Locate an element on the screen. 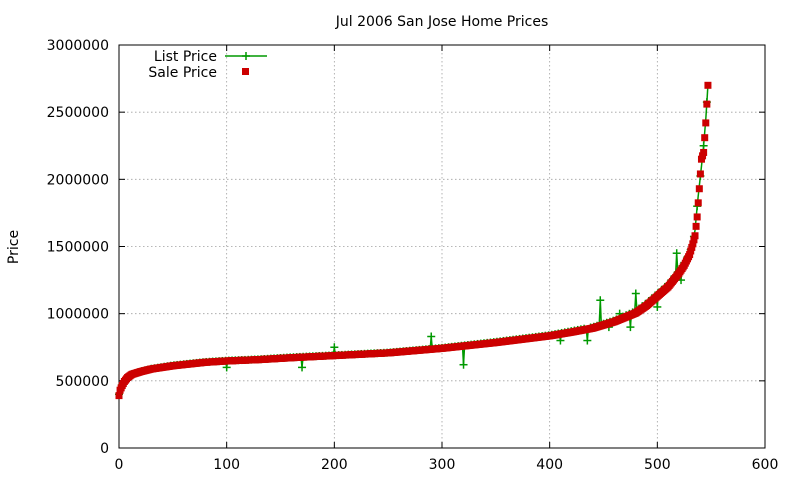 The width and height of the screenshot is (800, 480). legend-label-list-price: List Price is located at coordinates (185, 57).